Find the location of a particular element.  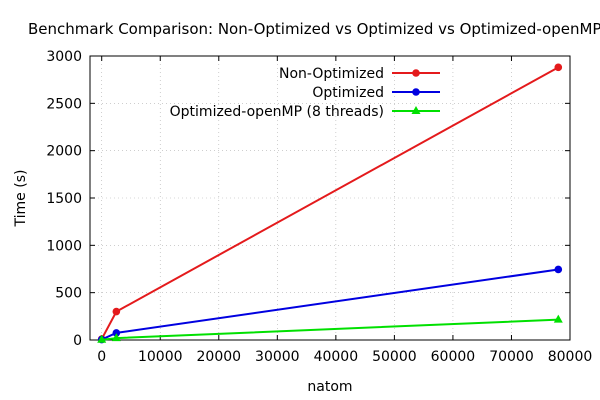

y-tick-label: 3000 is located at coordinates (64, 57).